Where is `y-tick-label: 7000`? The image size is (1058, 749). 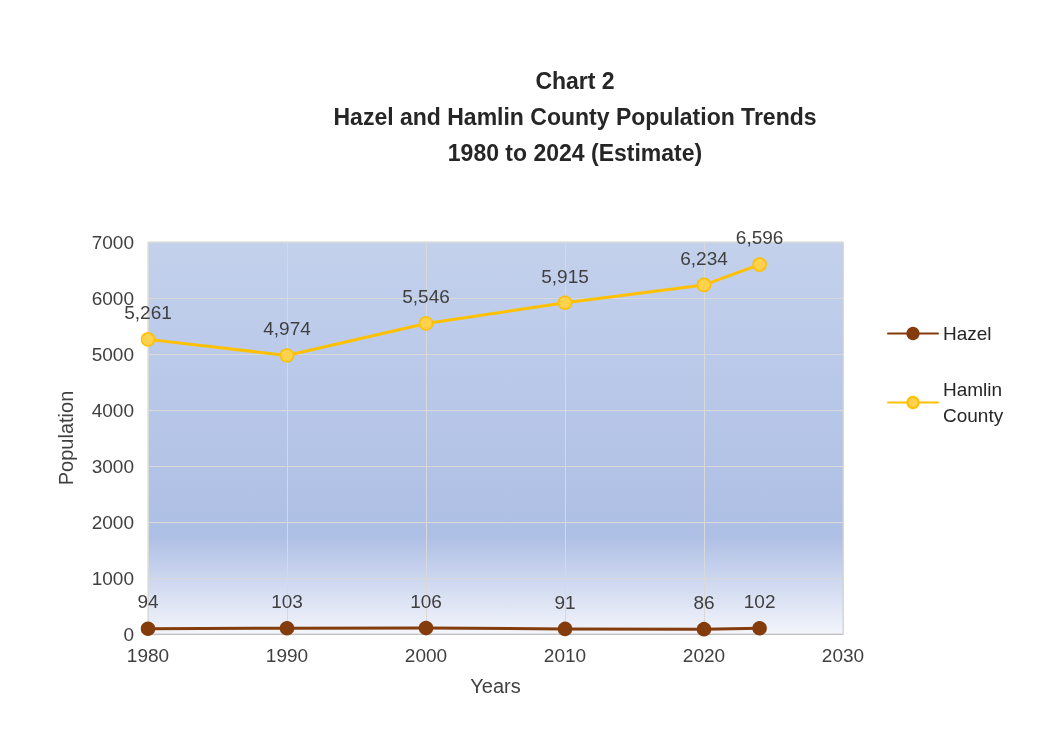
y-tick-label: 7000 is located at coordinates (112, 242).